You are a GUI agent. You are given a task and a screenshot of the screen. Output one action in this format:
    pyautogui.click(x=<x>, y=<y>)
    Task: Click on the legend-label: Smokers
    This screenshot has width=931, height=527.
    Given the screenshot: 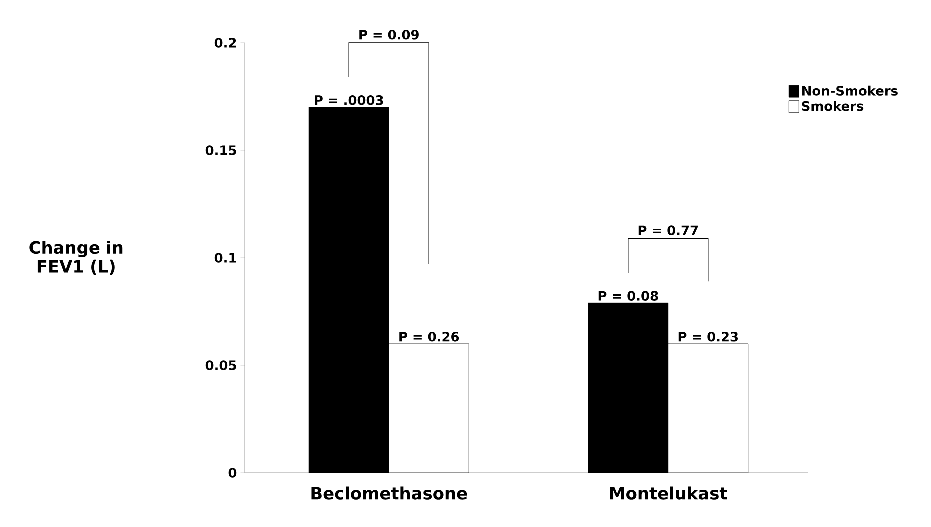 What is the action you would take?
    pyautogui.click(x=833, y=106)
    